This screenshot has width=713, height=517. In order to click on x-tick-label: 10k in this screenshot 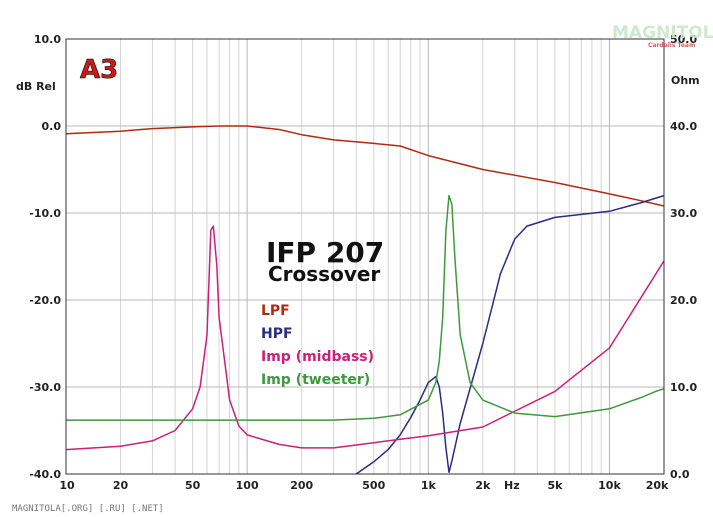, I will do `click(609, 485)`.